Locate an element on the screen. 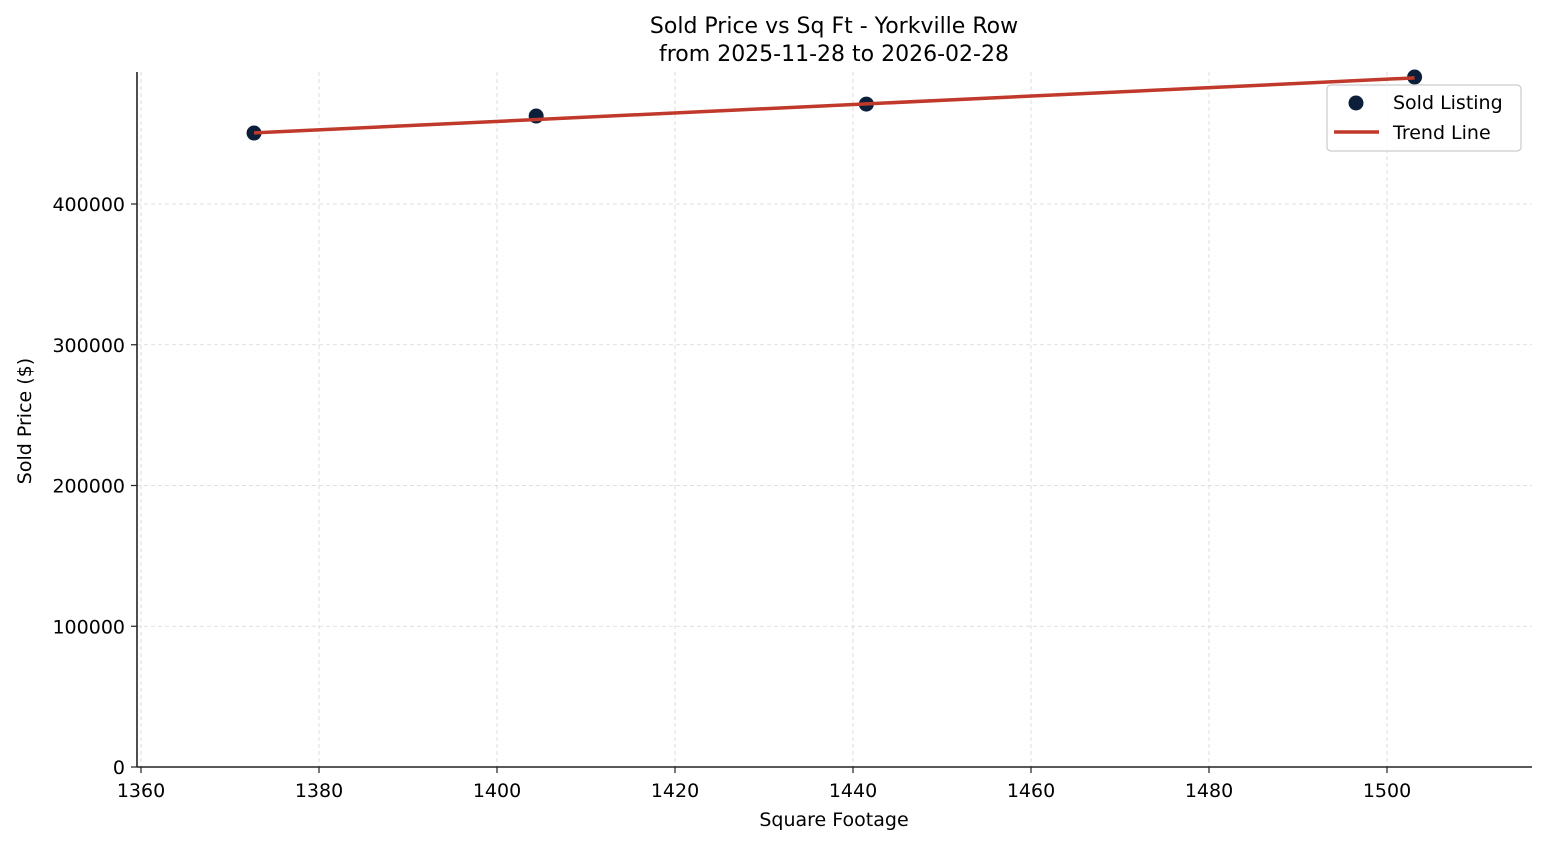 The width and height of the screenshot is (1547, 849). x-axis-ticks: 1360 1380 1400 1420 1440 1460 1480 1500 is located at coordinates (764, 784).